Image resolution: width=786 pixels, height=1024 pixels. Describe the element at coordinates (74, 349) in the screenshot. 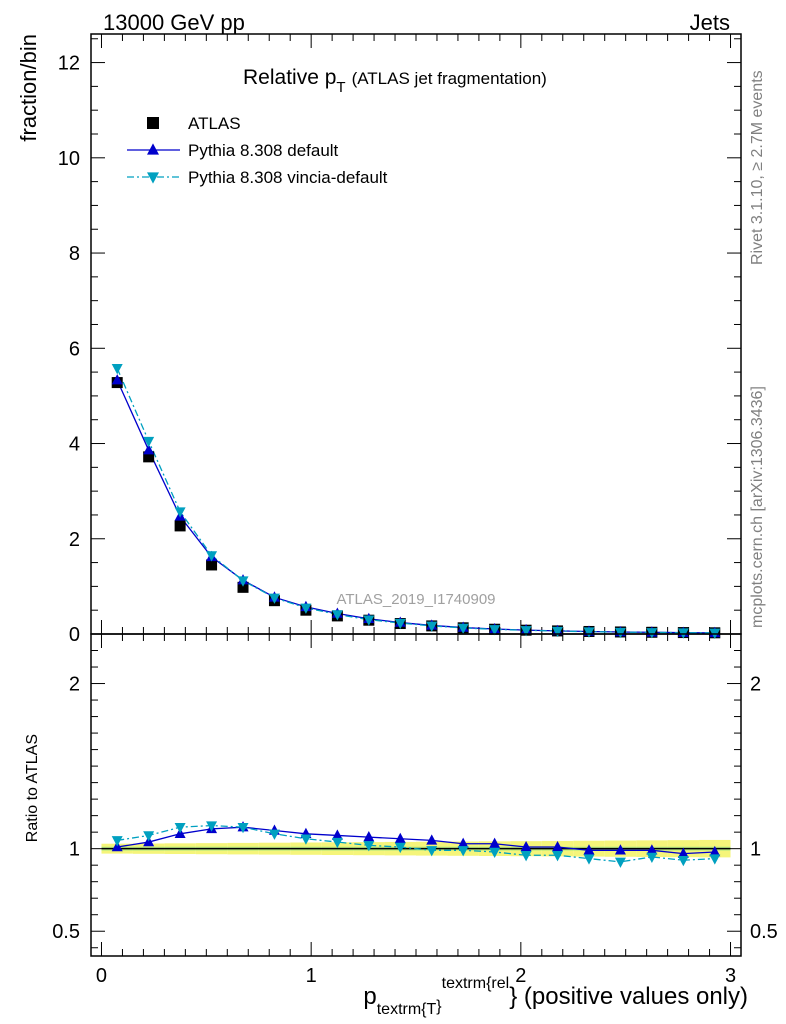

I see `y-tick-label: 6` at that location.